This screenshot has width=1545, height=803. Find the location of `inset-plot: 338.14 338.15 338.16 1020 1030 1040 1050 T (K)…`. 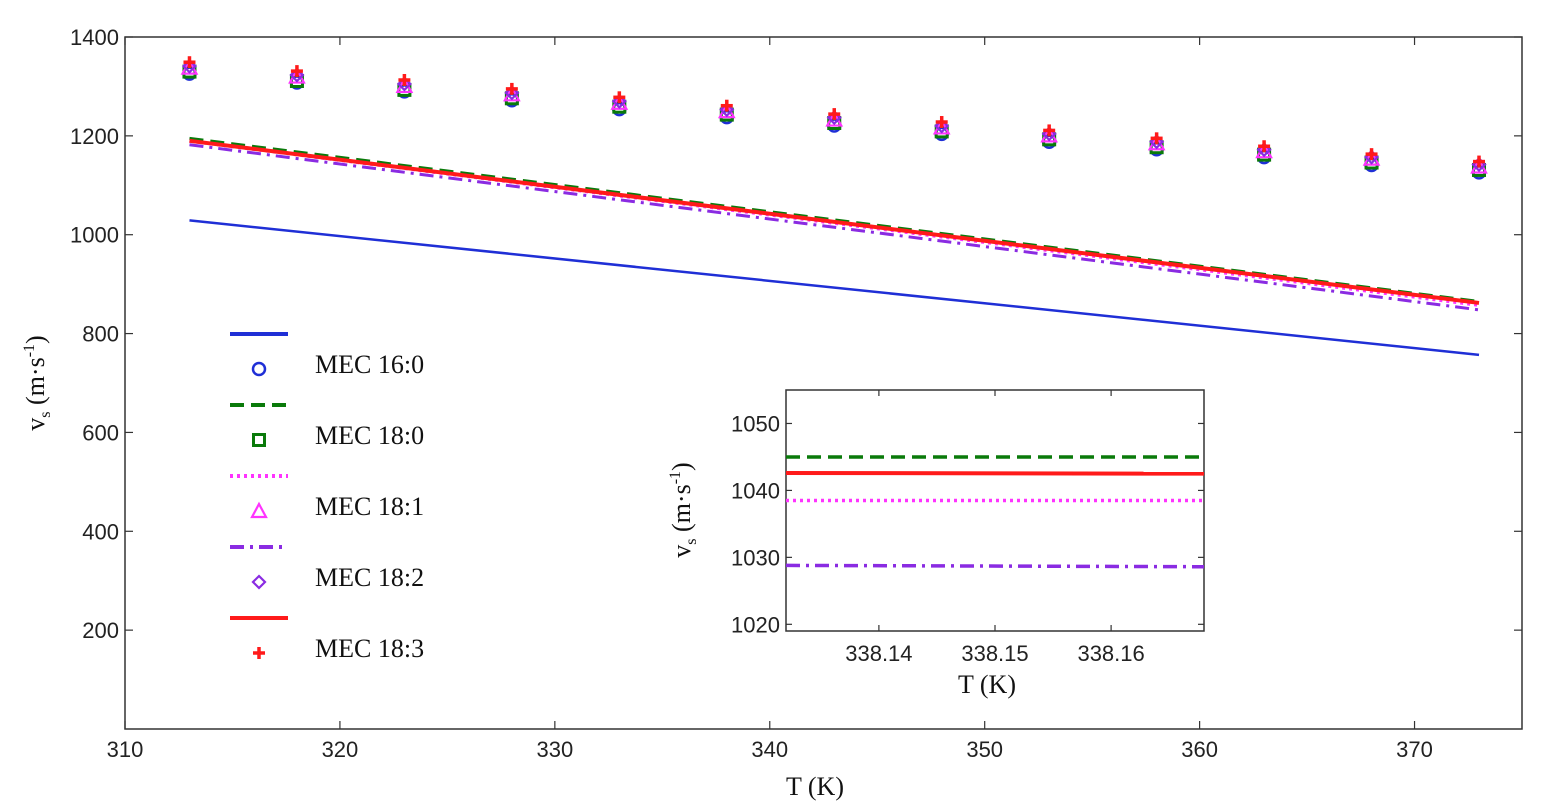

inset-plot: 338.14 338.15 338.16 1020 1030 1040 1050 T (K)… is located at coordinates (936, 544).